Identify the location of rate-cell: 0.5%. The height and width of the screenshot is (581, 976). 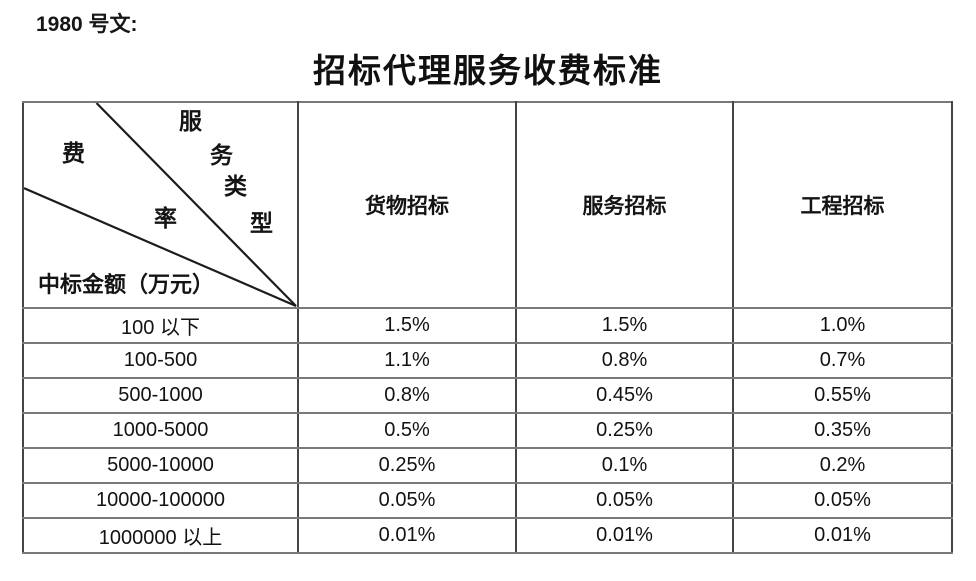
(407, 430).